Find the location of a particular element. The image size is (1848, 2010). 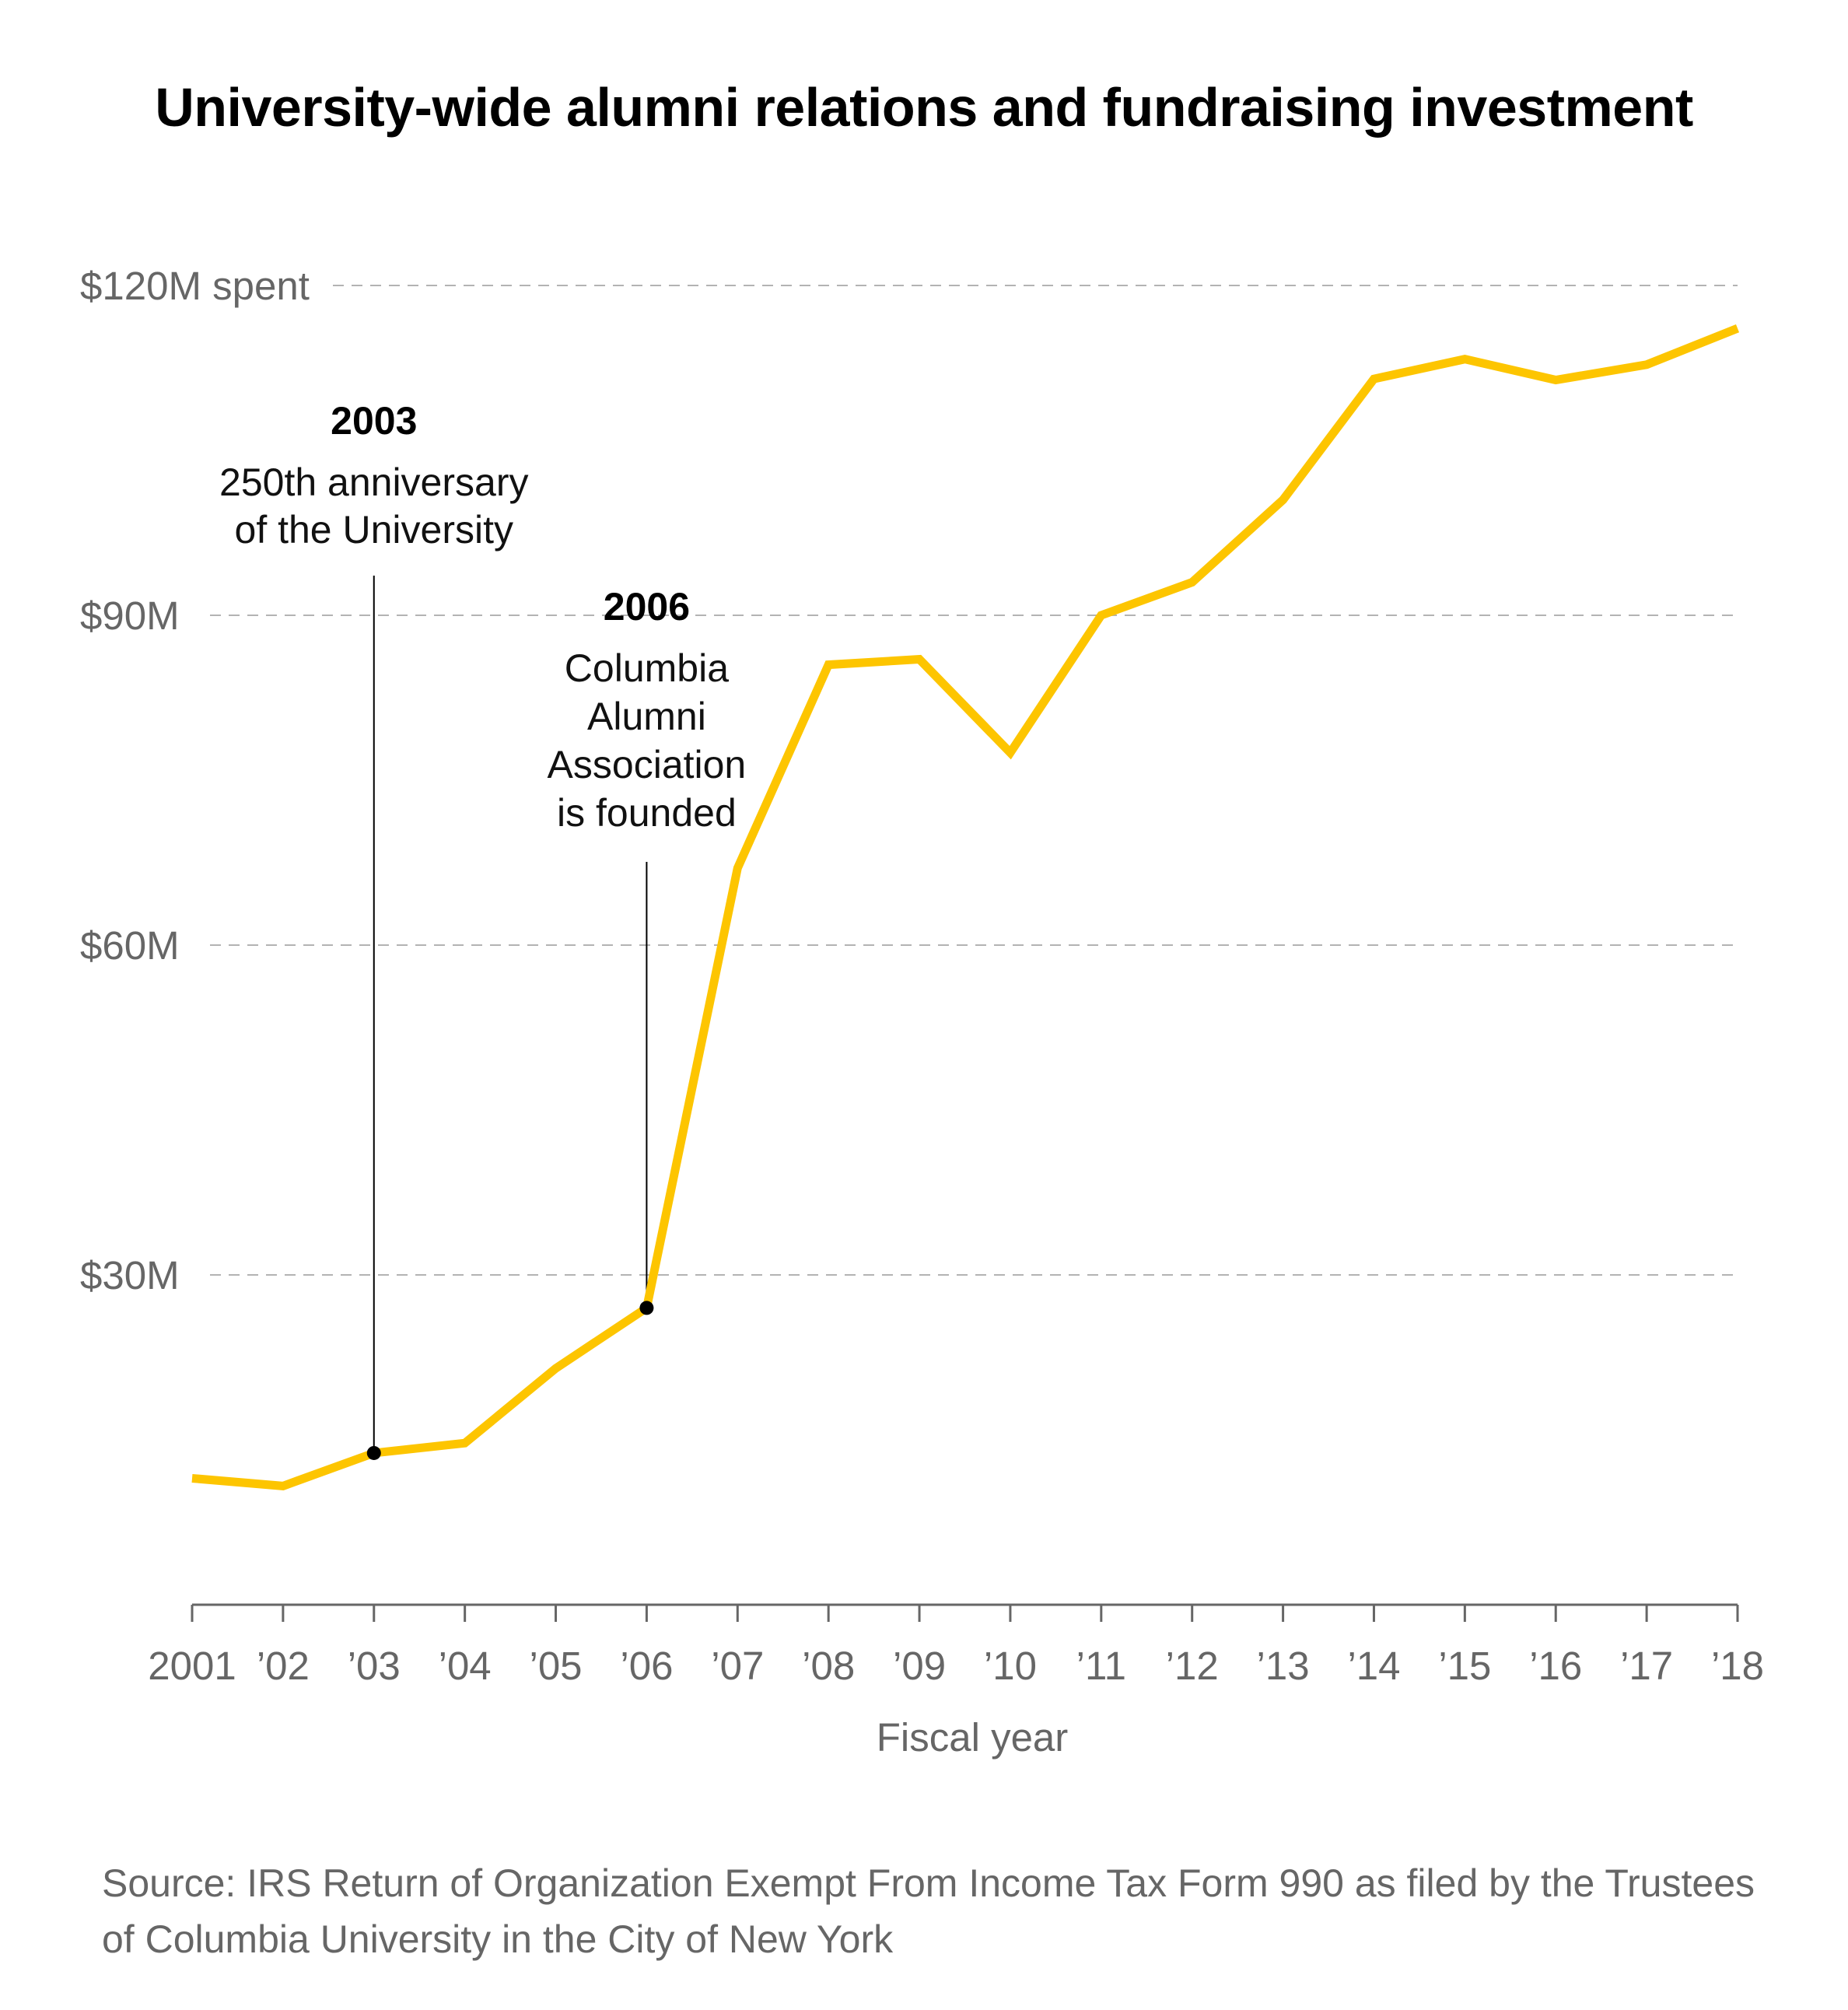

annotation-text-line: Alumni is located at coordinates (647, 717).